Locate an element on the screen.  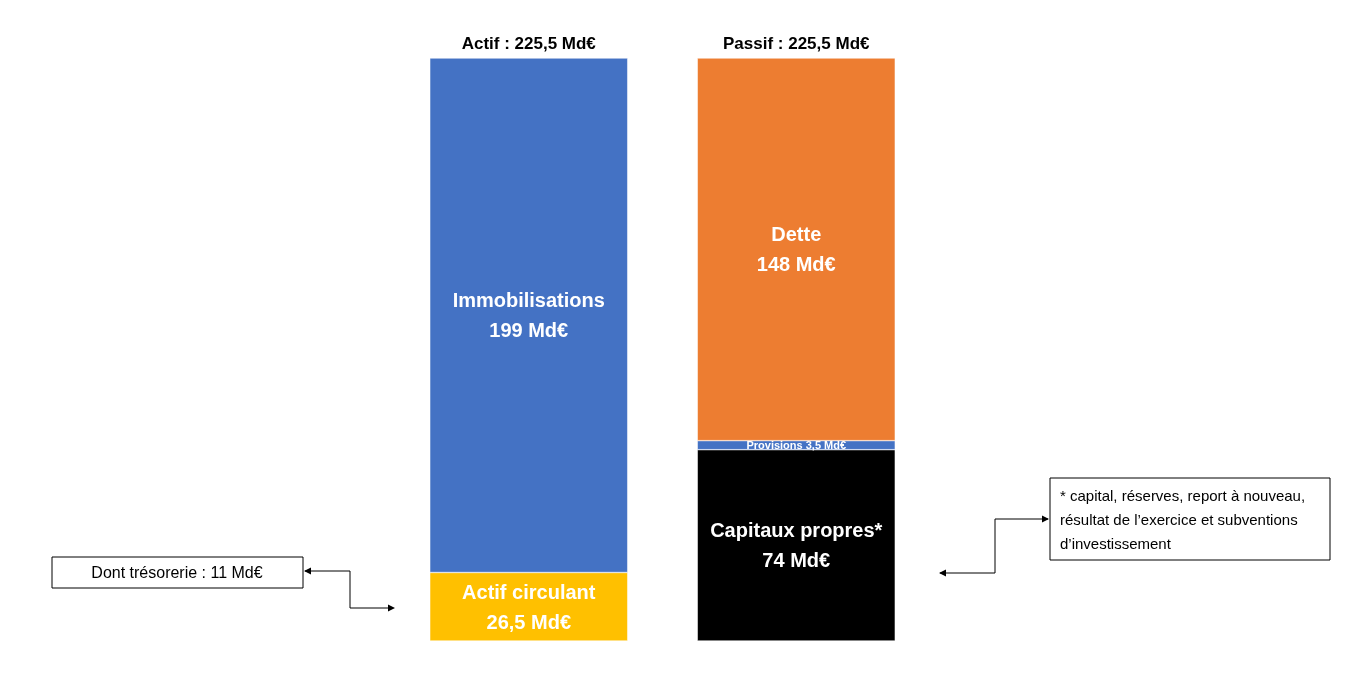
text: * capital, réserves, report à nouveau, résultat de l’exercice et subventions d’investissement is located at coordinates (1185, 519).